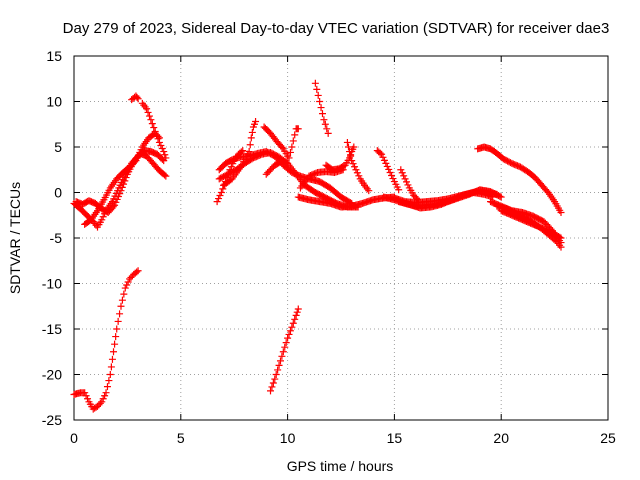  What do you see at coordinates (52, 329) in the screenshot?
I see `y-tick-label: -15` at bounding box center [52, 329].